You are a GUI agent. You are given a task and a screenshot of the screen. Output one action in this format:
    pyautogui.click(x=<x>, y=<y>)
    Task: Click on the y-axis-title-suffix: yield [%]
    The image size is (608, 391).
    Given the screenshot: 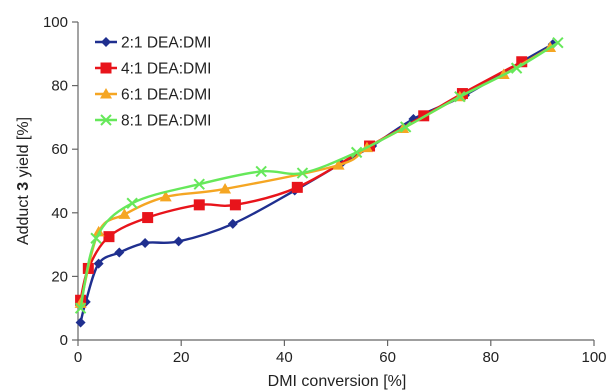 What is the action you would take?
    pyautogui.click(x=23, y=149)
    